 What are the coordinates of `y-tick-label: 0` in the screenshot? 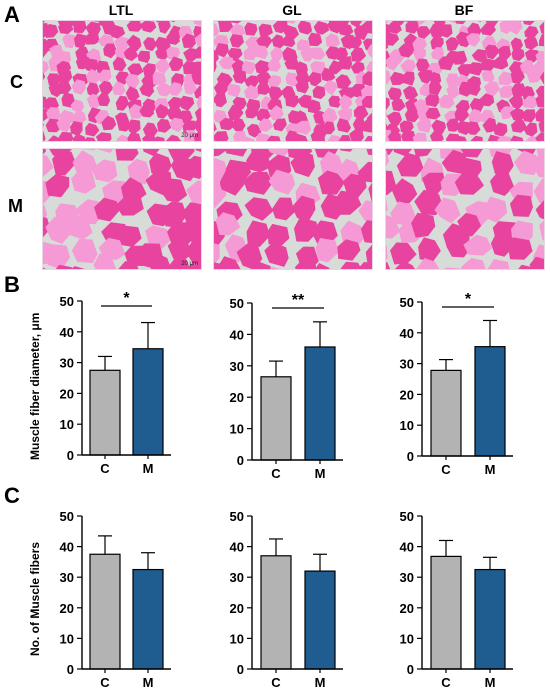 It's located at (240, 669).